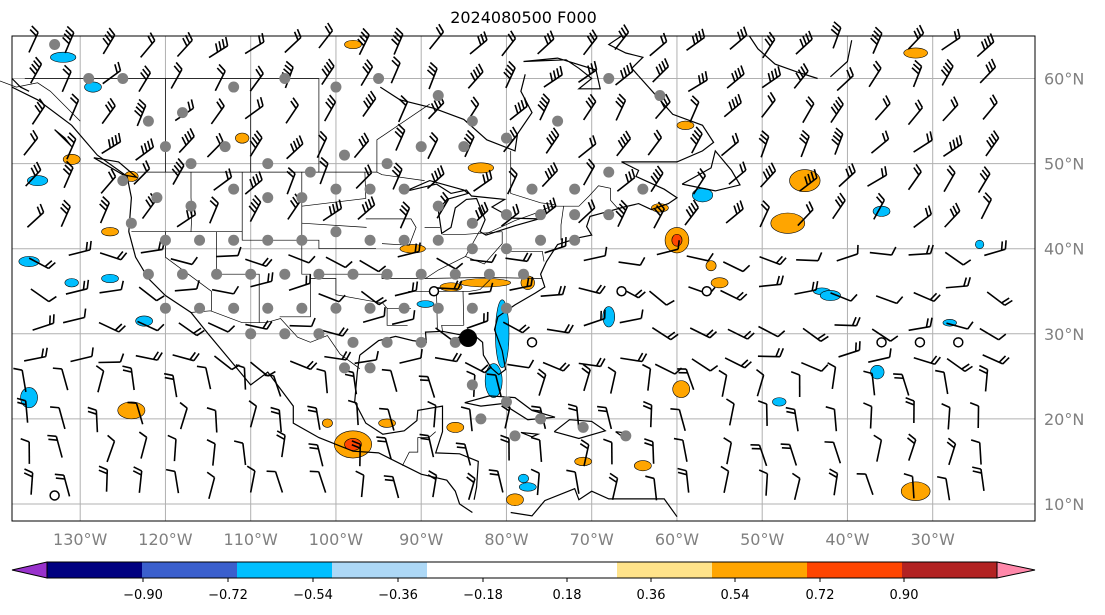 Image resolution: width=1105 pixels, height=615 pixels. I want to click on coastline, so click(594, 502).